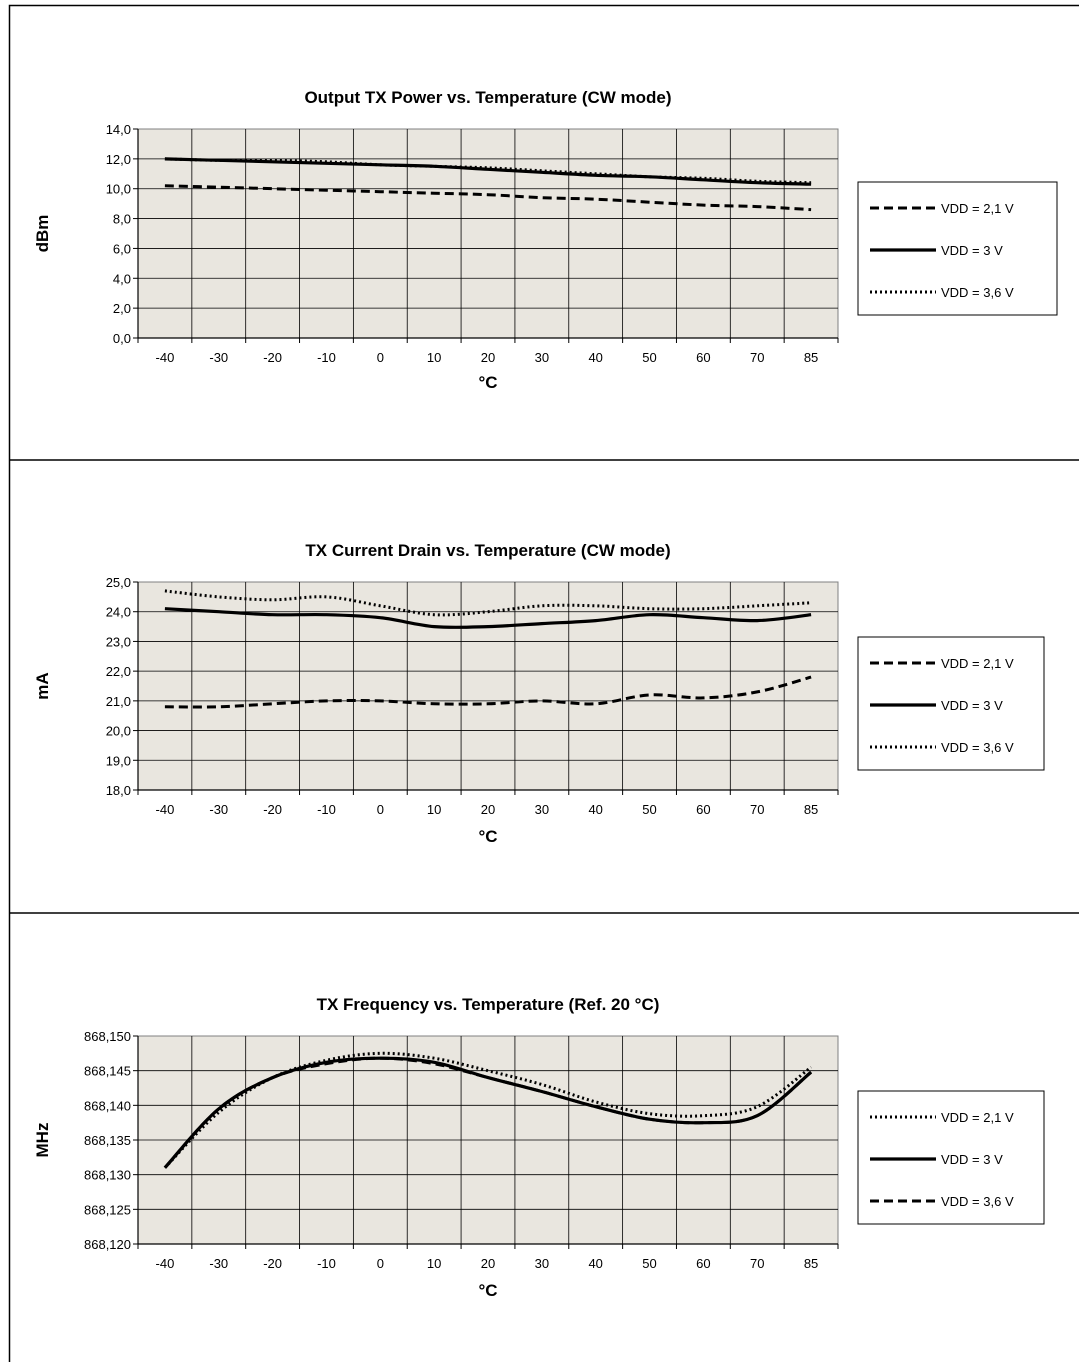  Describe the element at coordinates (107, 1140) in the screenshot. I see `y-tick-label: 868,135` at that location.